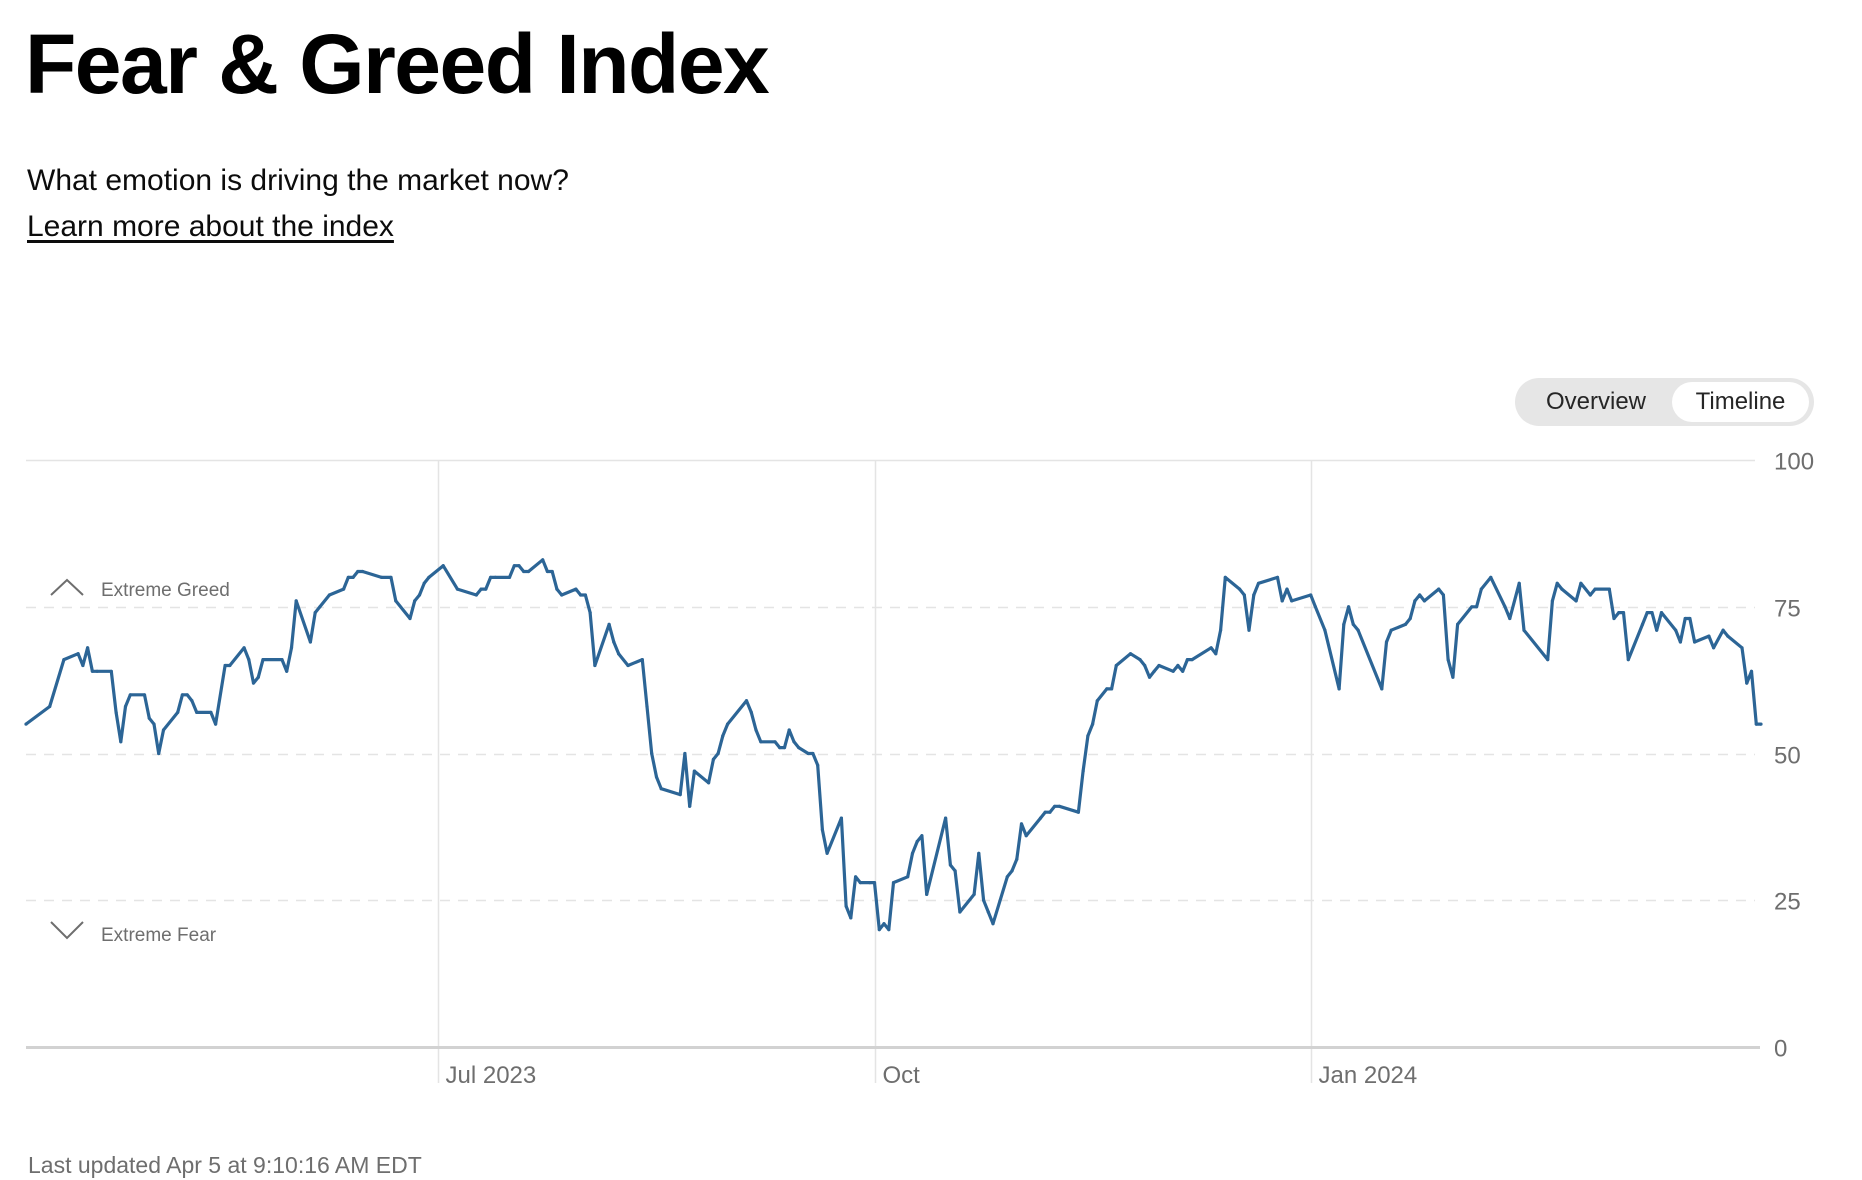  Describe the element at coordinates (159, 935) in the screenshot. I see `extreme-fear-label: Extreme Fear` at that location.